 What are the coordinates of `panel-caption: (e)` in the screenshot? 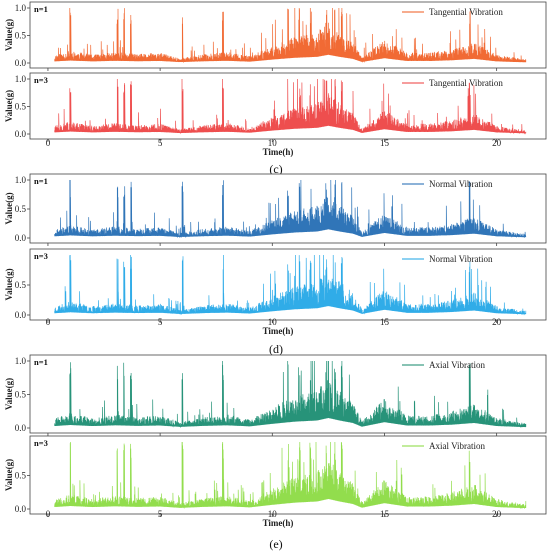 It's located at (275, 544).